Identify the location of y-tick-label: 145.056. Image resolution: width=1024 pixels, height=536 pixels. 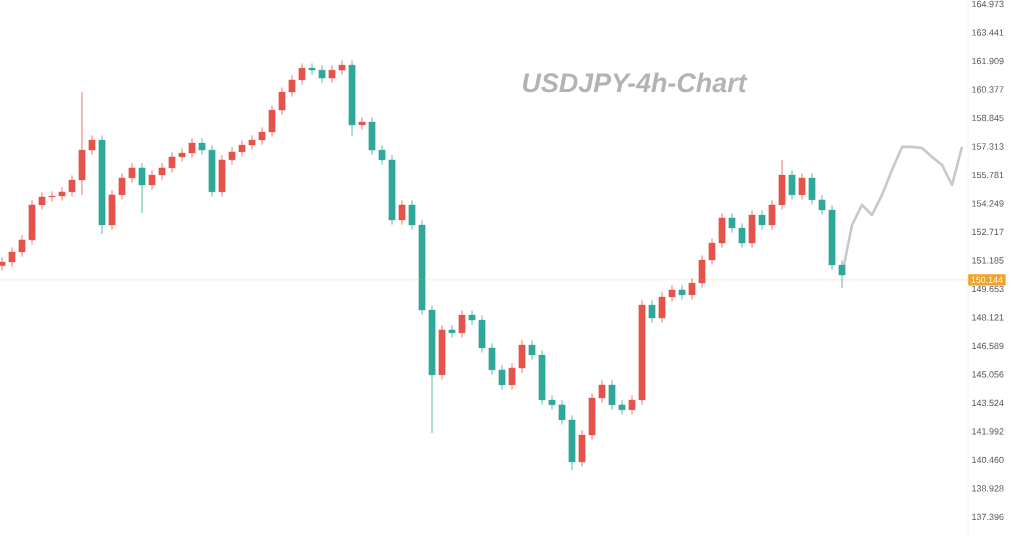
(988, 374).